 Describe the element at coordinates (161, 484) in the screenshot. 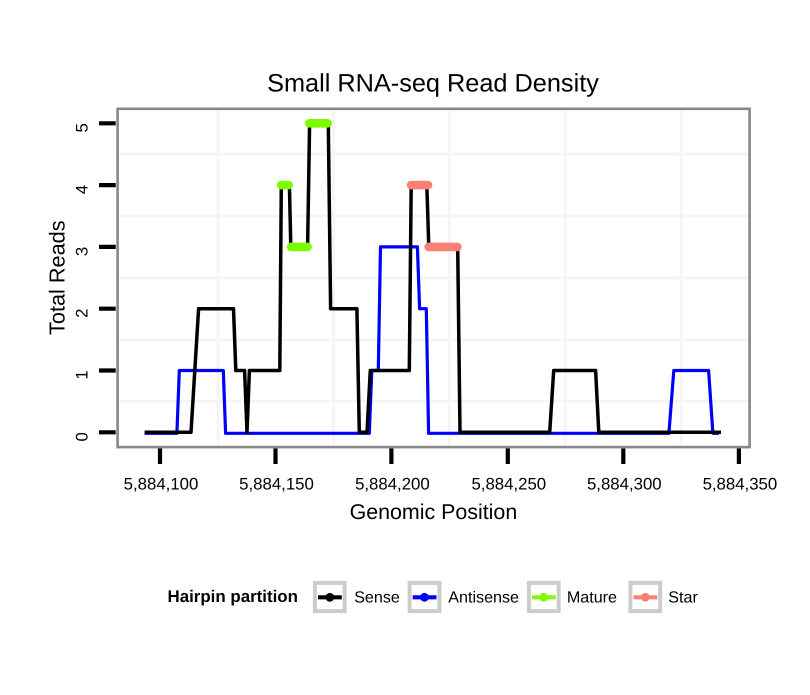

I see `svg-text: 5,884,100` at that location.